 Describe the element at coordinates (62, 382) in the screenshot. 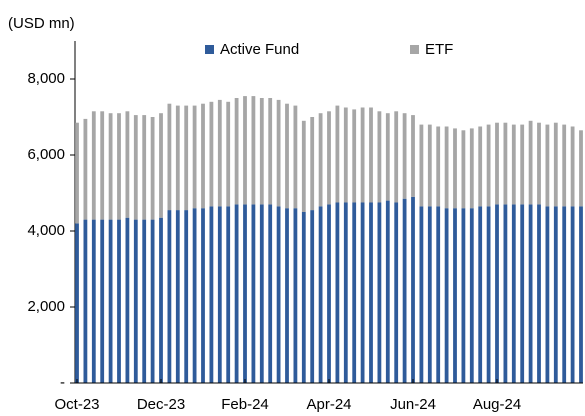

I see `y-tick-label: -` at that location.